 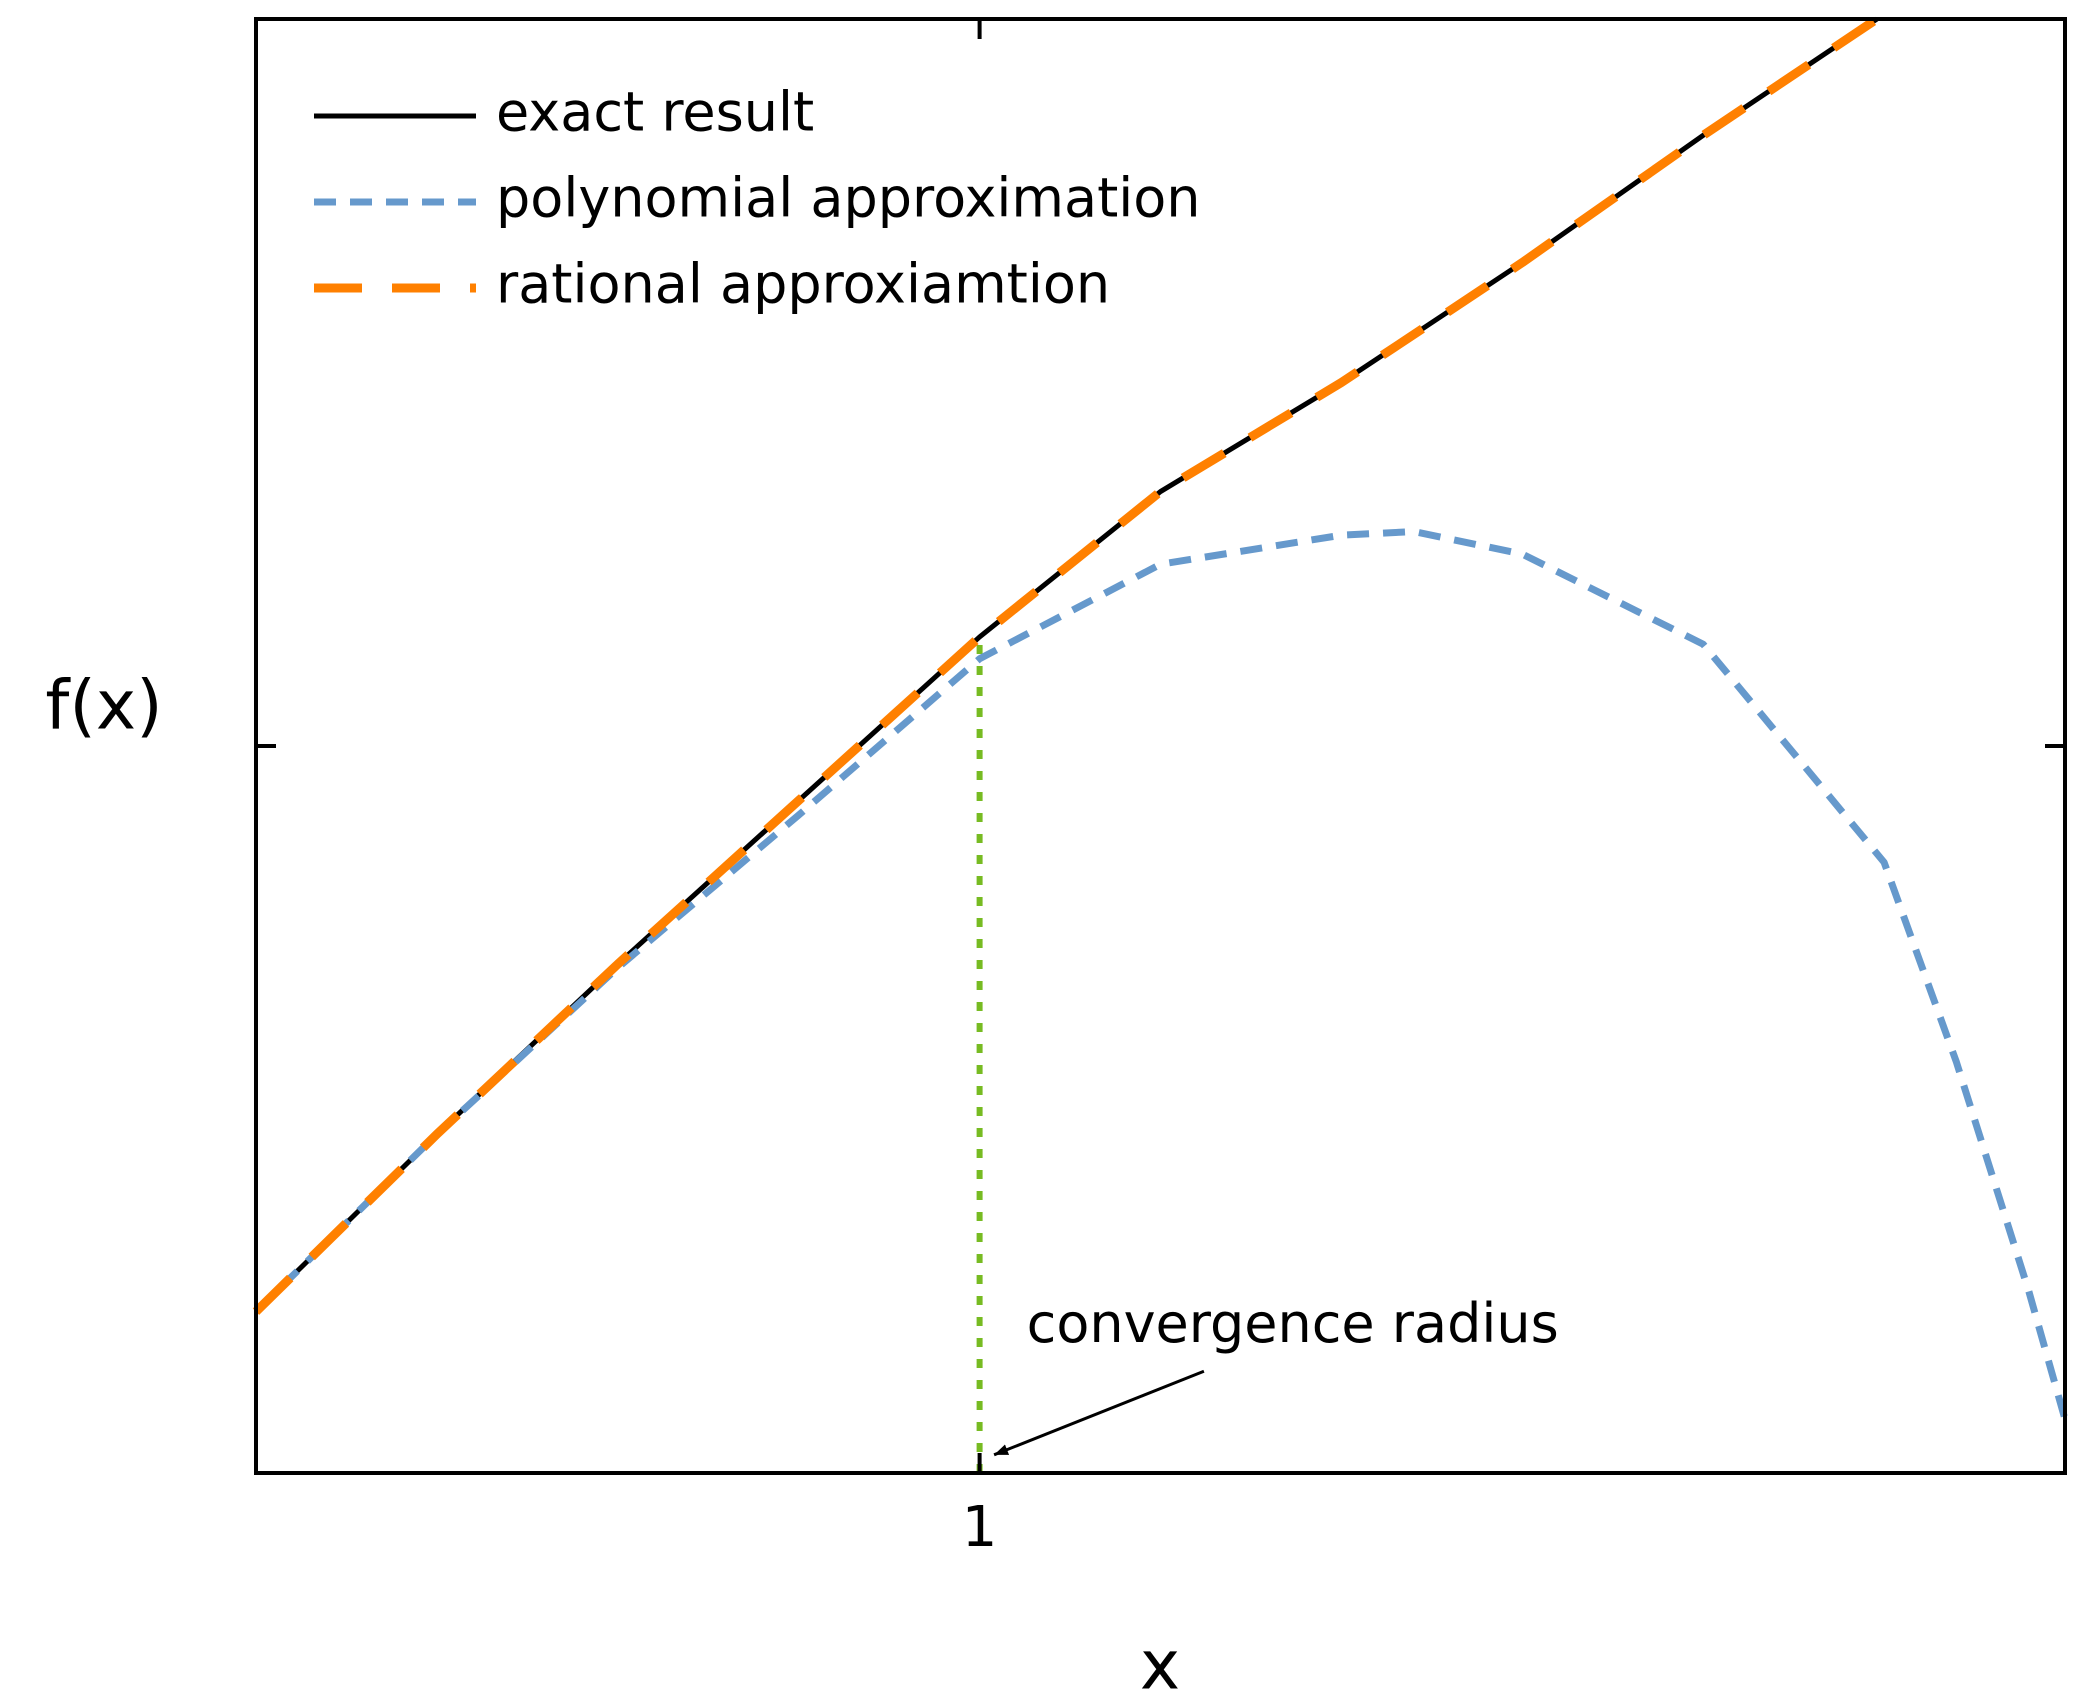 What do you see at coordinates (655, 112) in the screenshot?
I see `legend-label: exact result` at bounding box center [655, 112].